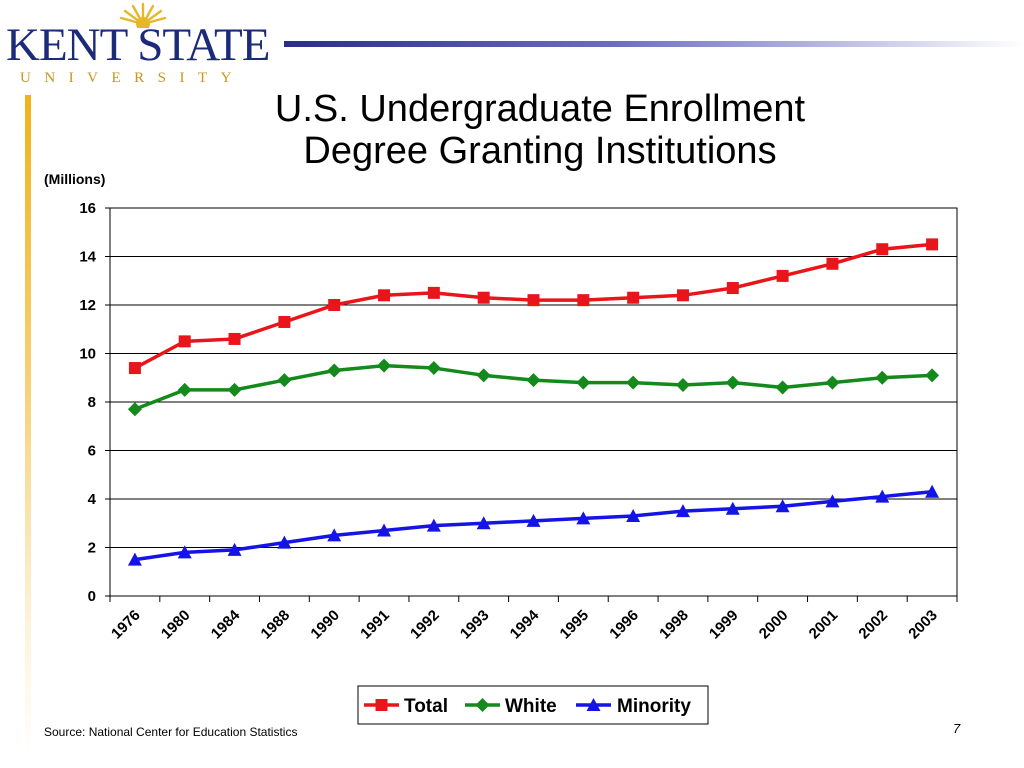 The height and width of the screenshot is (768, 1024). I want to click on y-tick-label: 16, so click(87, 208).